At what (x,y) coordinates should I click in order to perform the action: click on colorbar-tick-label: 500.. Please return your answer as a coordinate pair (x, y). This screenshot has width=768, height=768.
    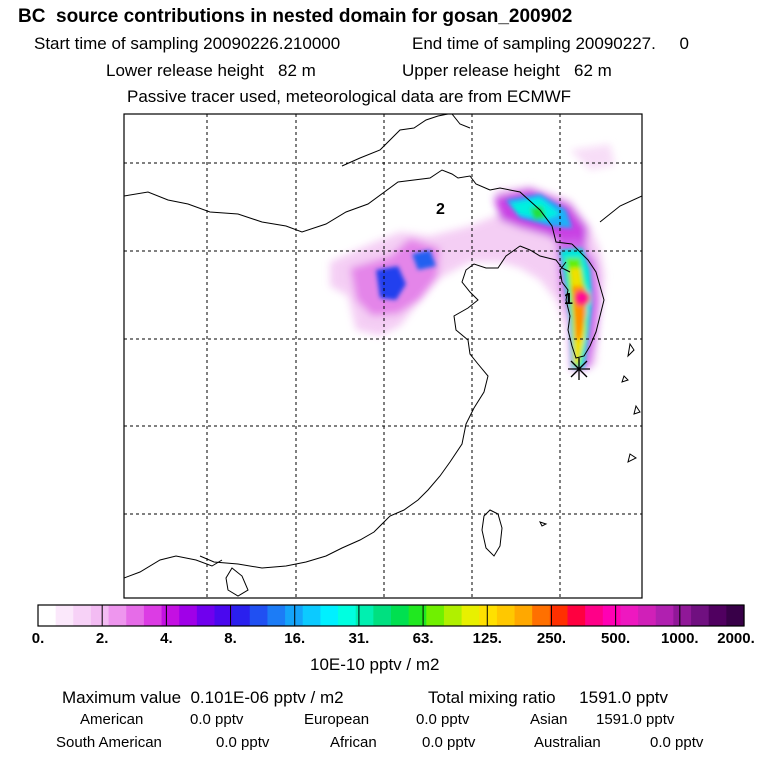
    Looking at the image, I should click on (616, 638).